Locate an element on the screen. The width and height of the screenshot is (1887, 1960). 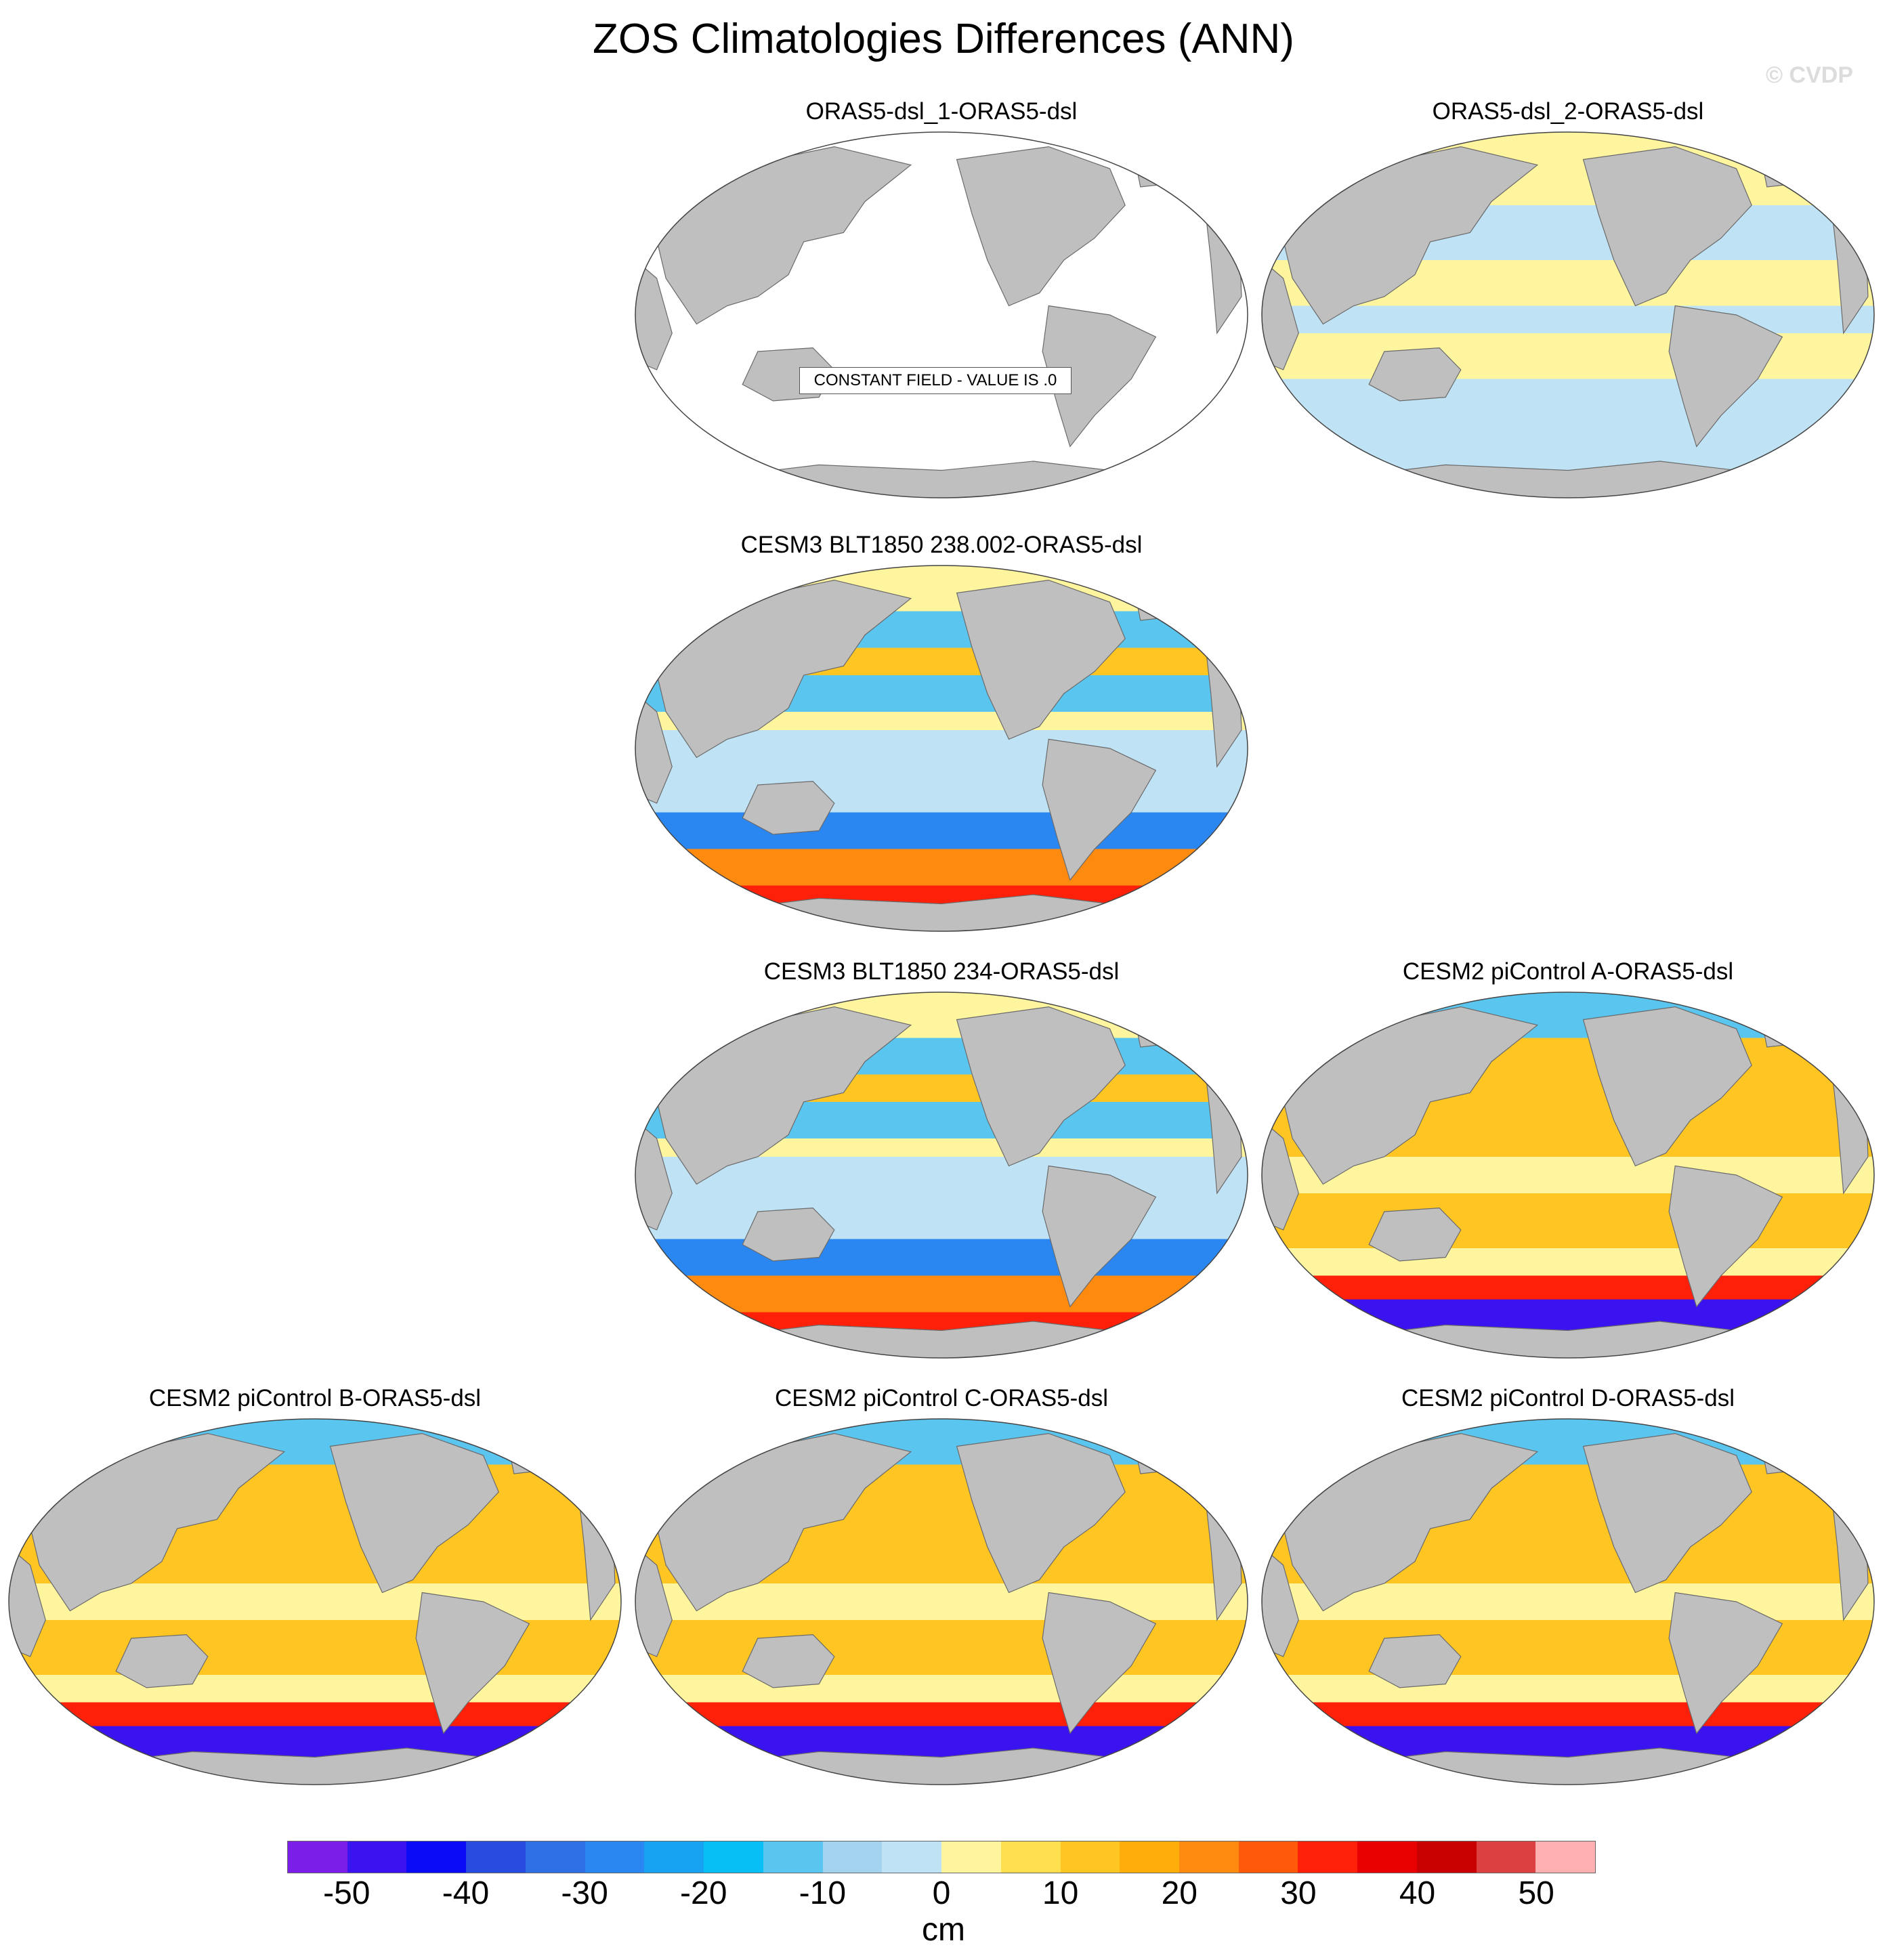
map-panel-5: CESM2 piControl A-ORAS5-dsl is located at coordinates (1568, 1158).